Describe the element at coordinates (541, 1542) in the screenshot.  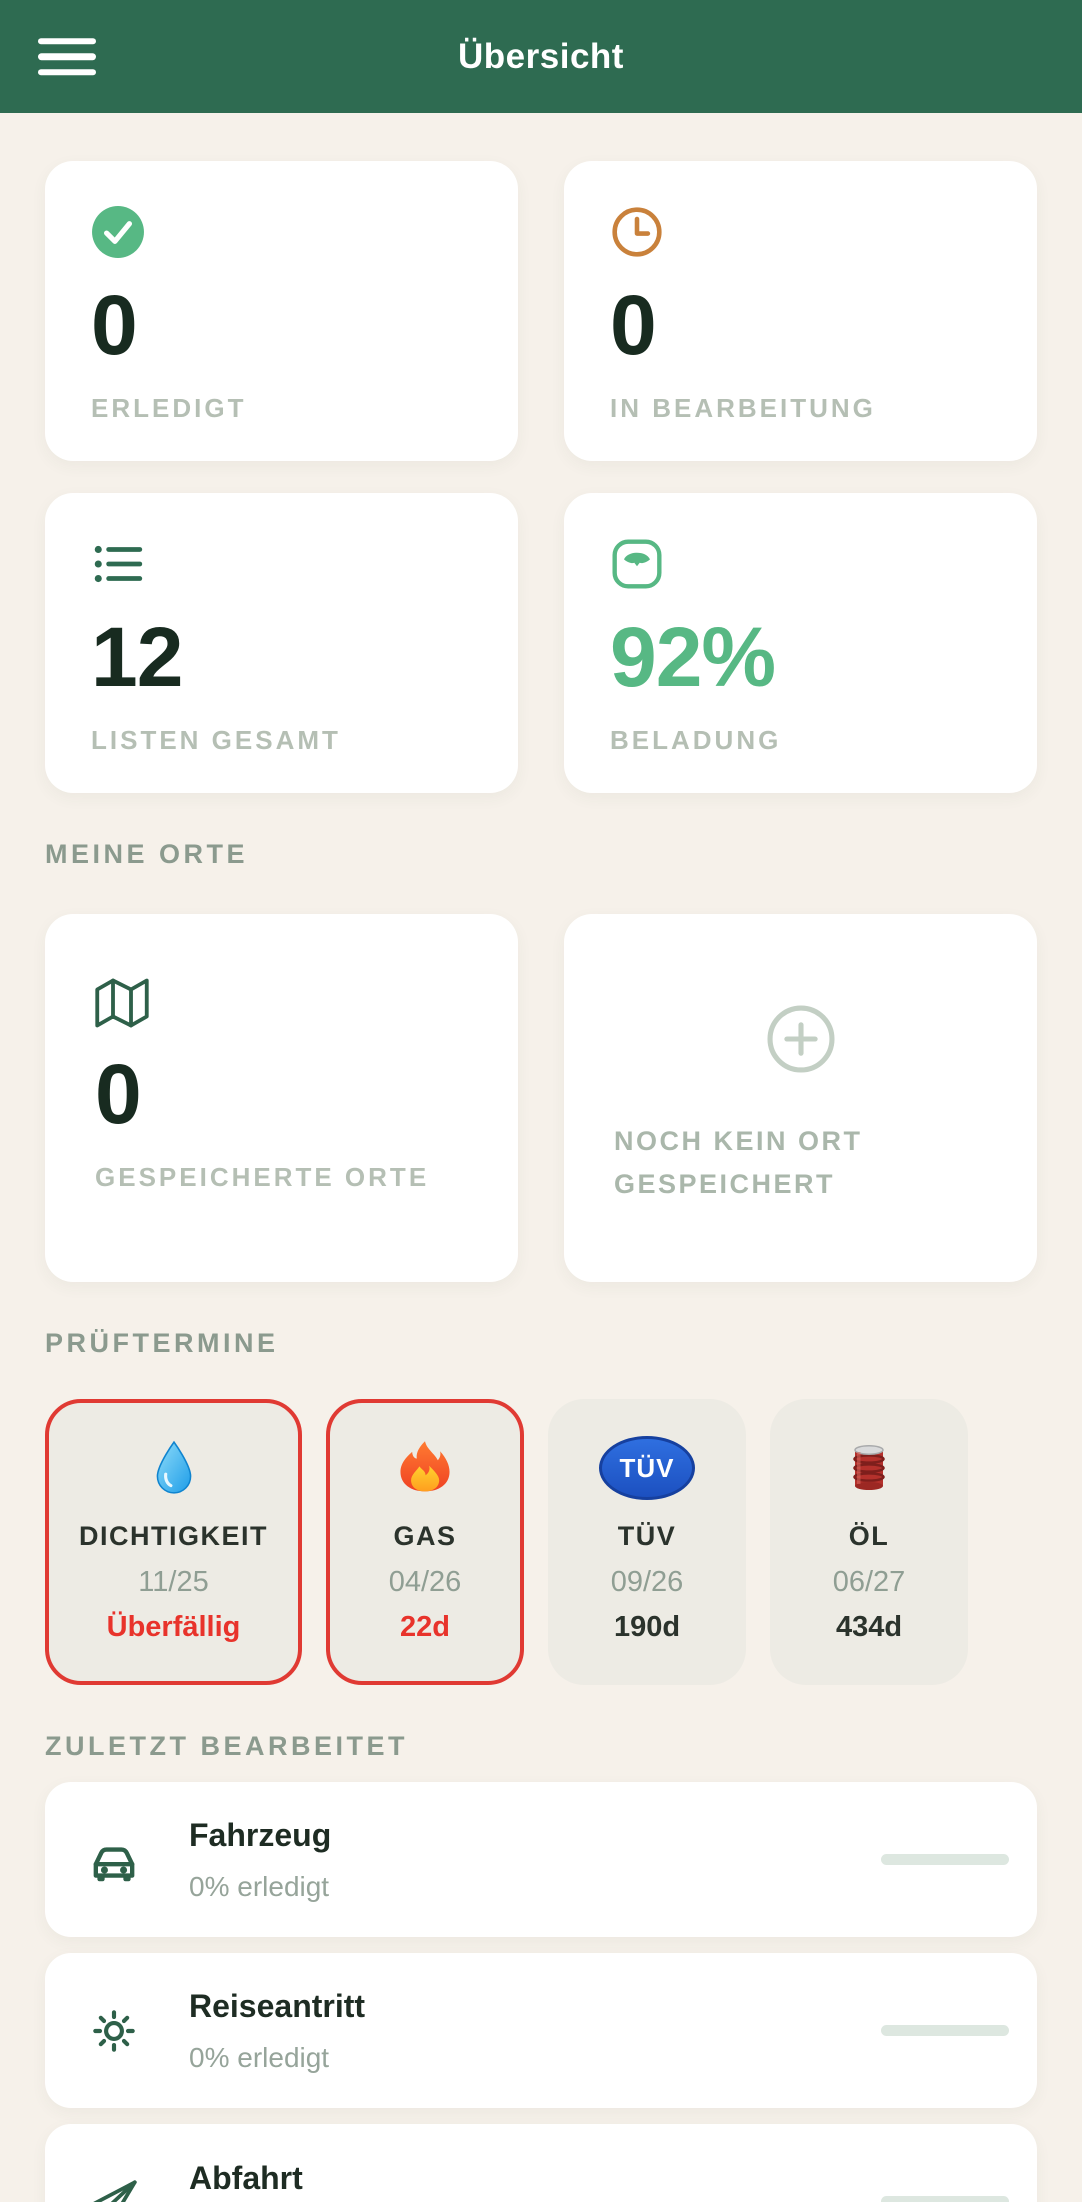
I see `prueftermine-row: DICHTIGKEIT 11/25 Überfällig` at that location.